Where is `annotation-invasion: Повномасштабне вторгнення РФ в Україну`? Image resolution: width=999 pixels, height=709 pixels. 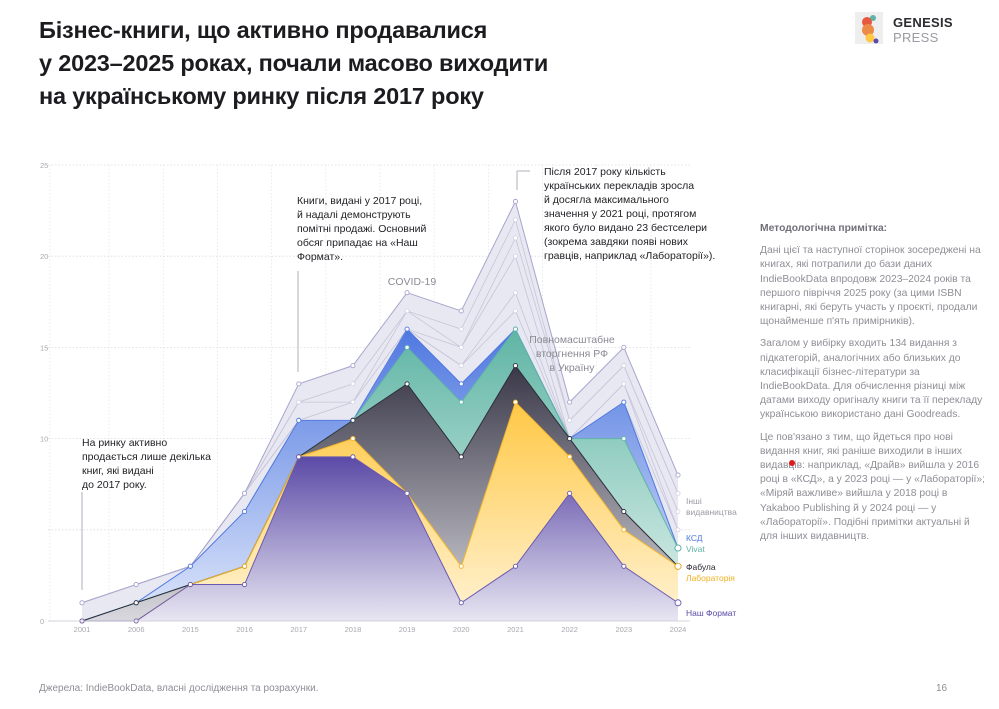
annotation-invasion: Повномасштабне вторгнення РФ в Україну is located at coordinates (572, 354).